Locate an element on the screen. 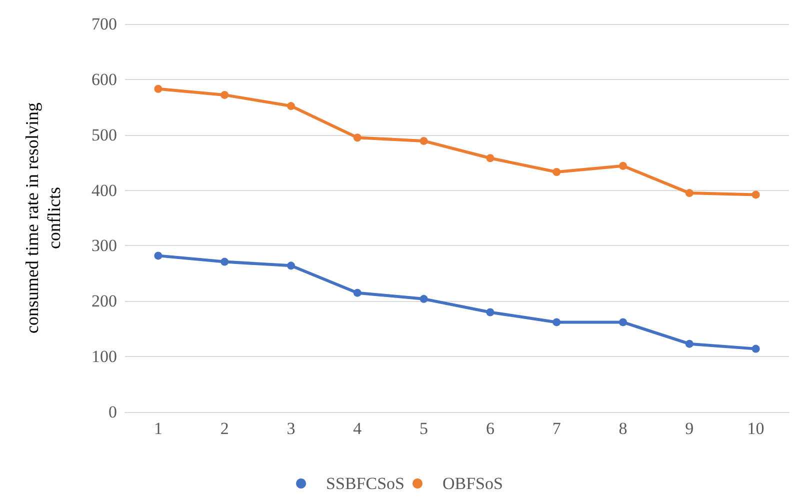  y-tick-label: 300 is located at coordinates (104, 246).